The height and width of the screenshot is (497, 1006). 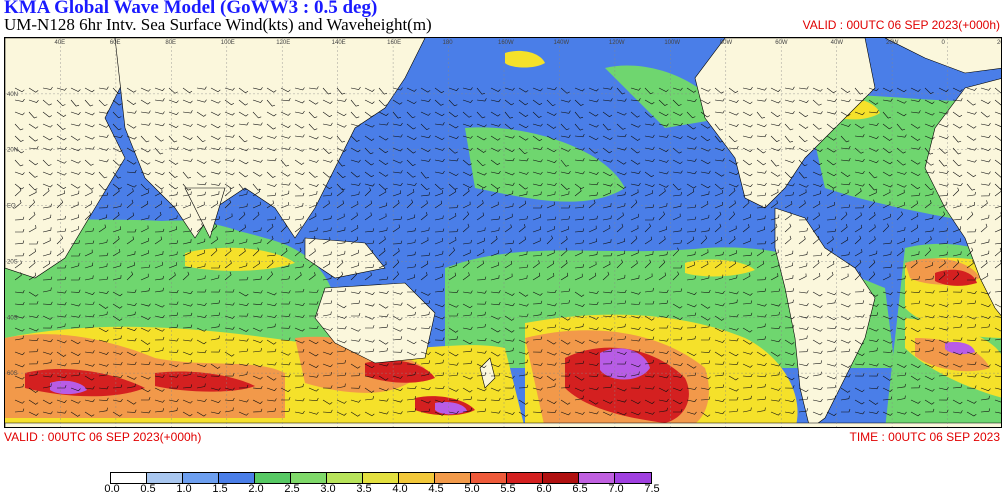 What do you see at coordinates (472, 489) in the screenshot?
I see `colorbar-label: 5.0` at bounding box center [472, 489].